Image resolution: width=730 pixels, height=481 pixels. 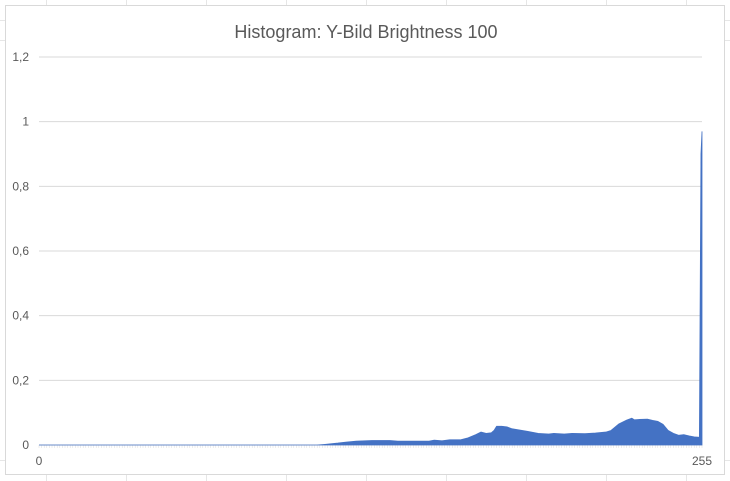 What do you see at coordinates (20, 316) in the screenshot?
I see `y-tick-label: 0,4` at bounding box center [20, 316].